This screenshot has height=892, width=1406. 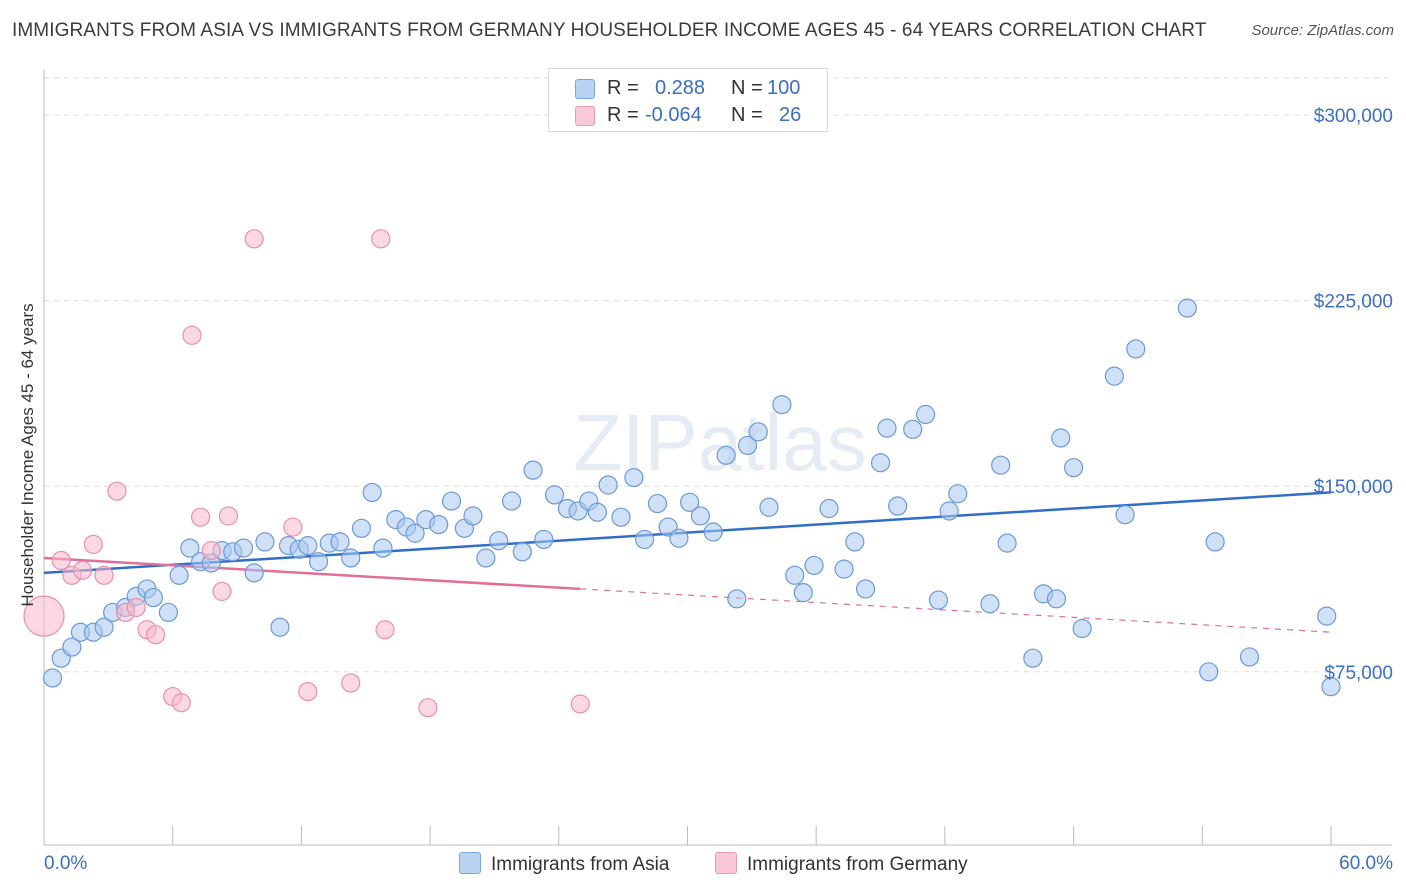 I want to click on legend-asia-swatch, so click(x=470, y=863).